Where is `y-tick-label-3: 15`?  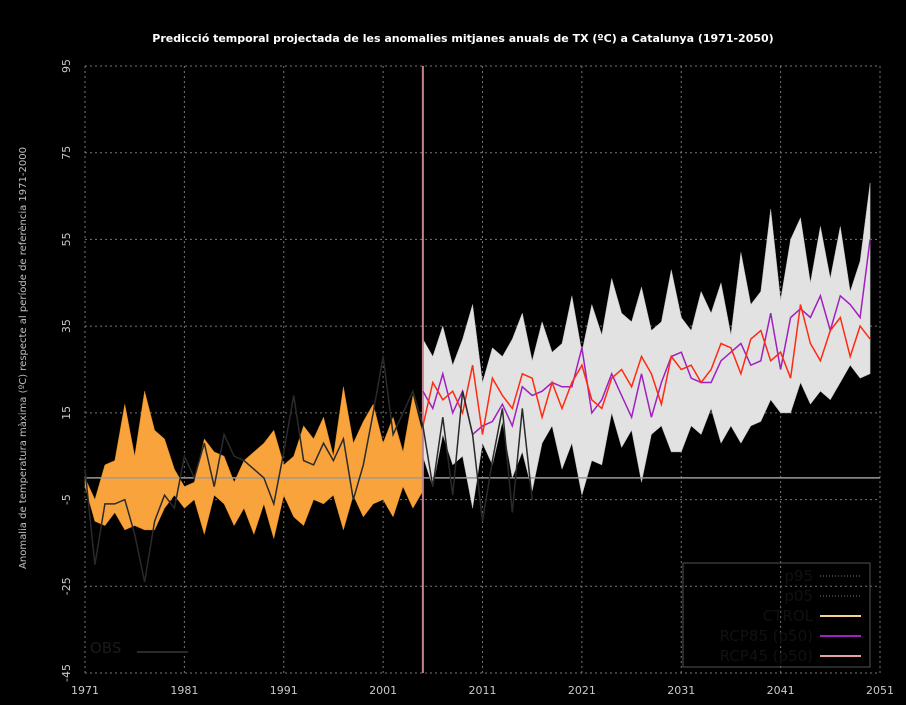 y-tick-label-3: 15 is located at coordinates (66, 413).